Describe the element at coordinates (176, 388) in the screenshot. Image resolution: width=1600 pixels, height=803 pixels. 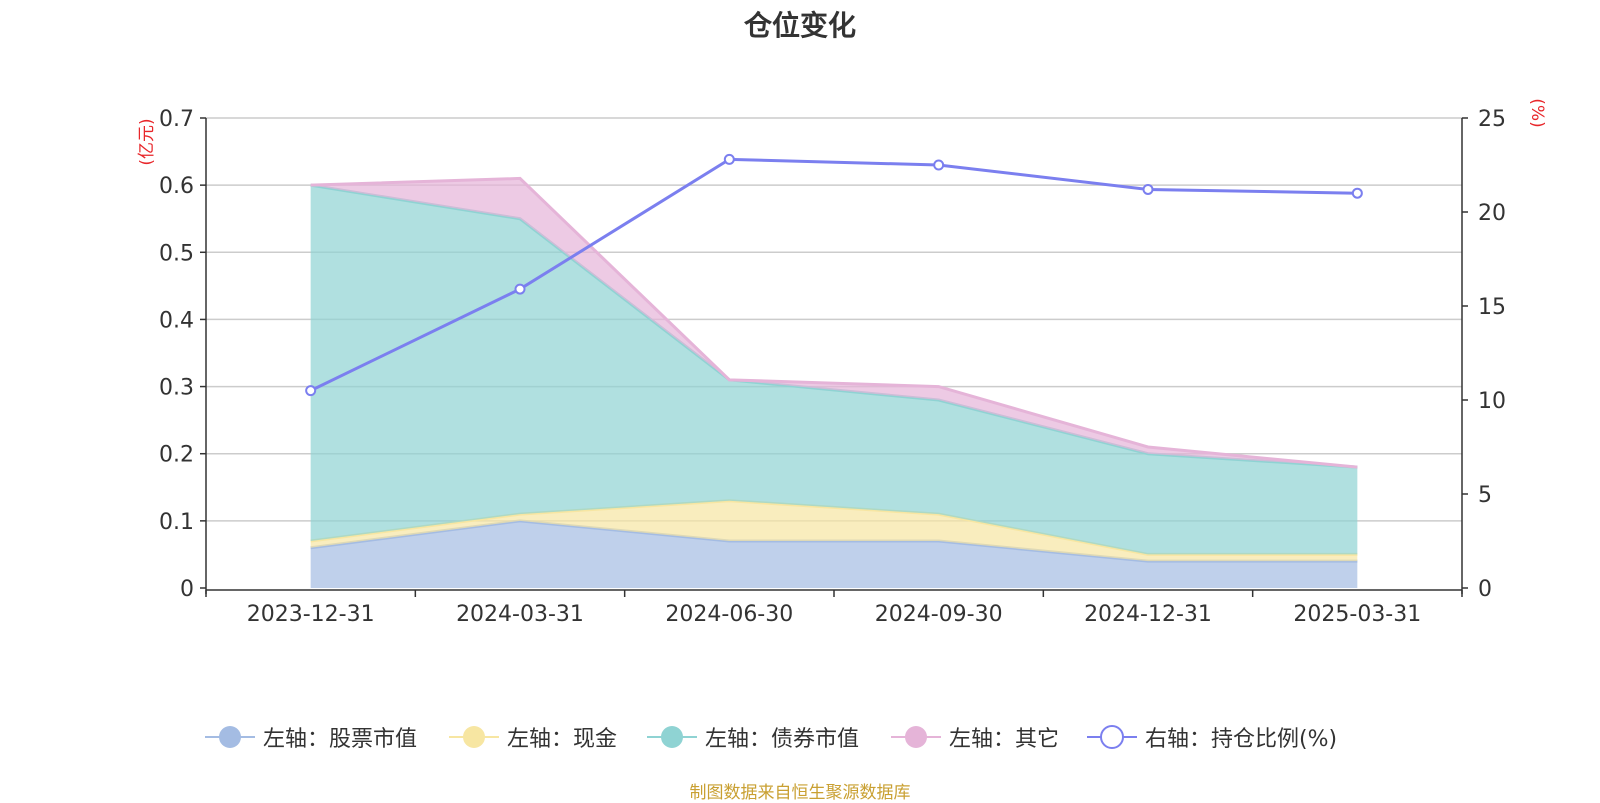
I see `left-tick-label: 0.3` at that location.